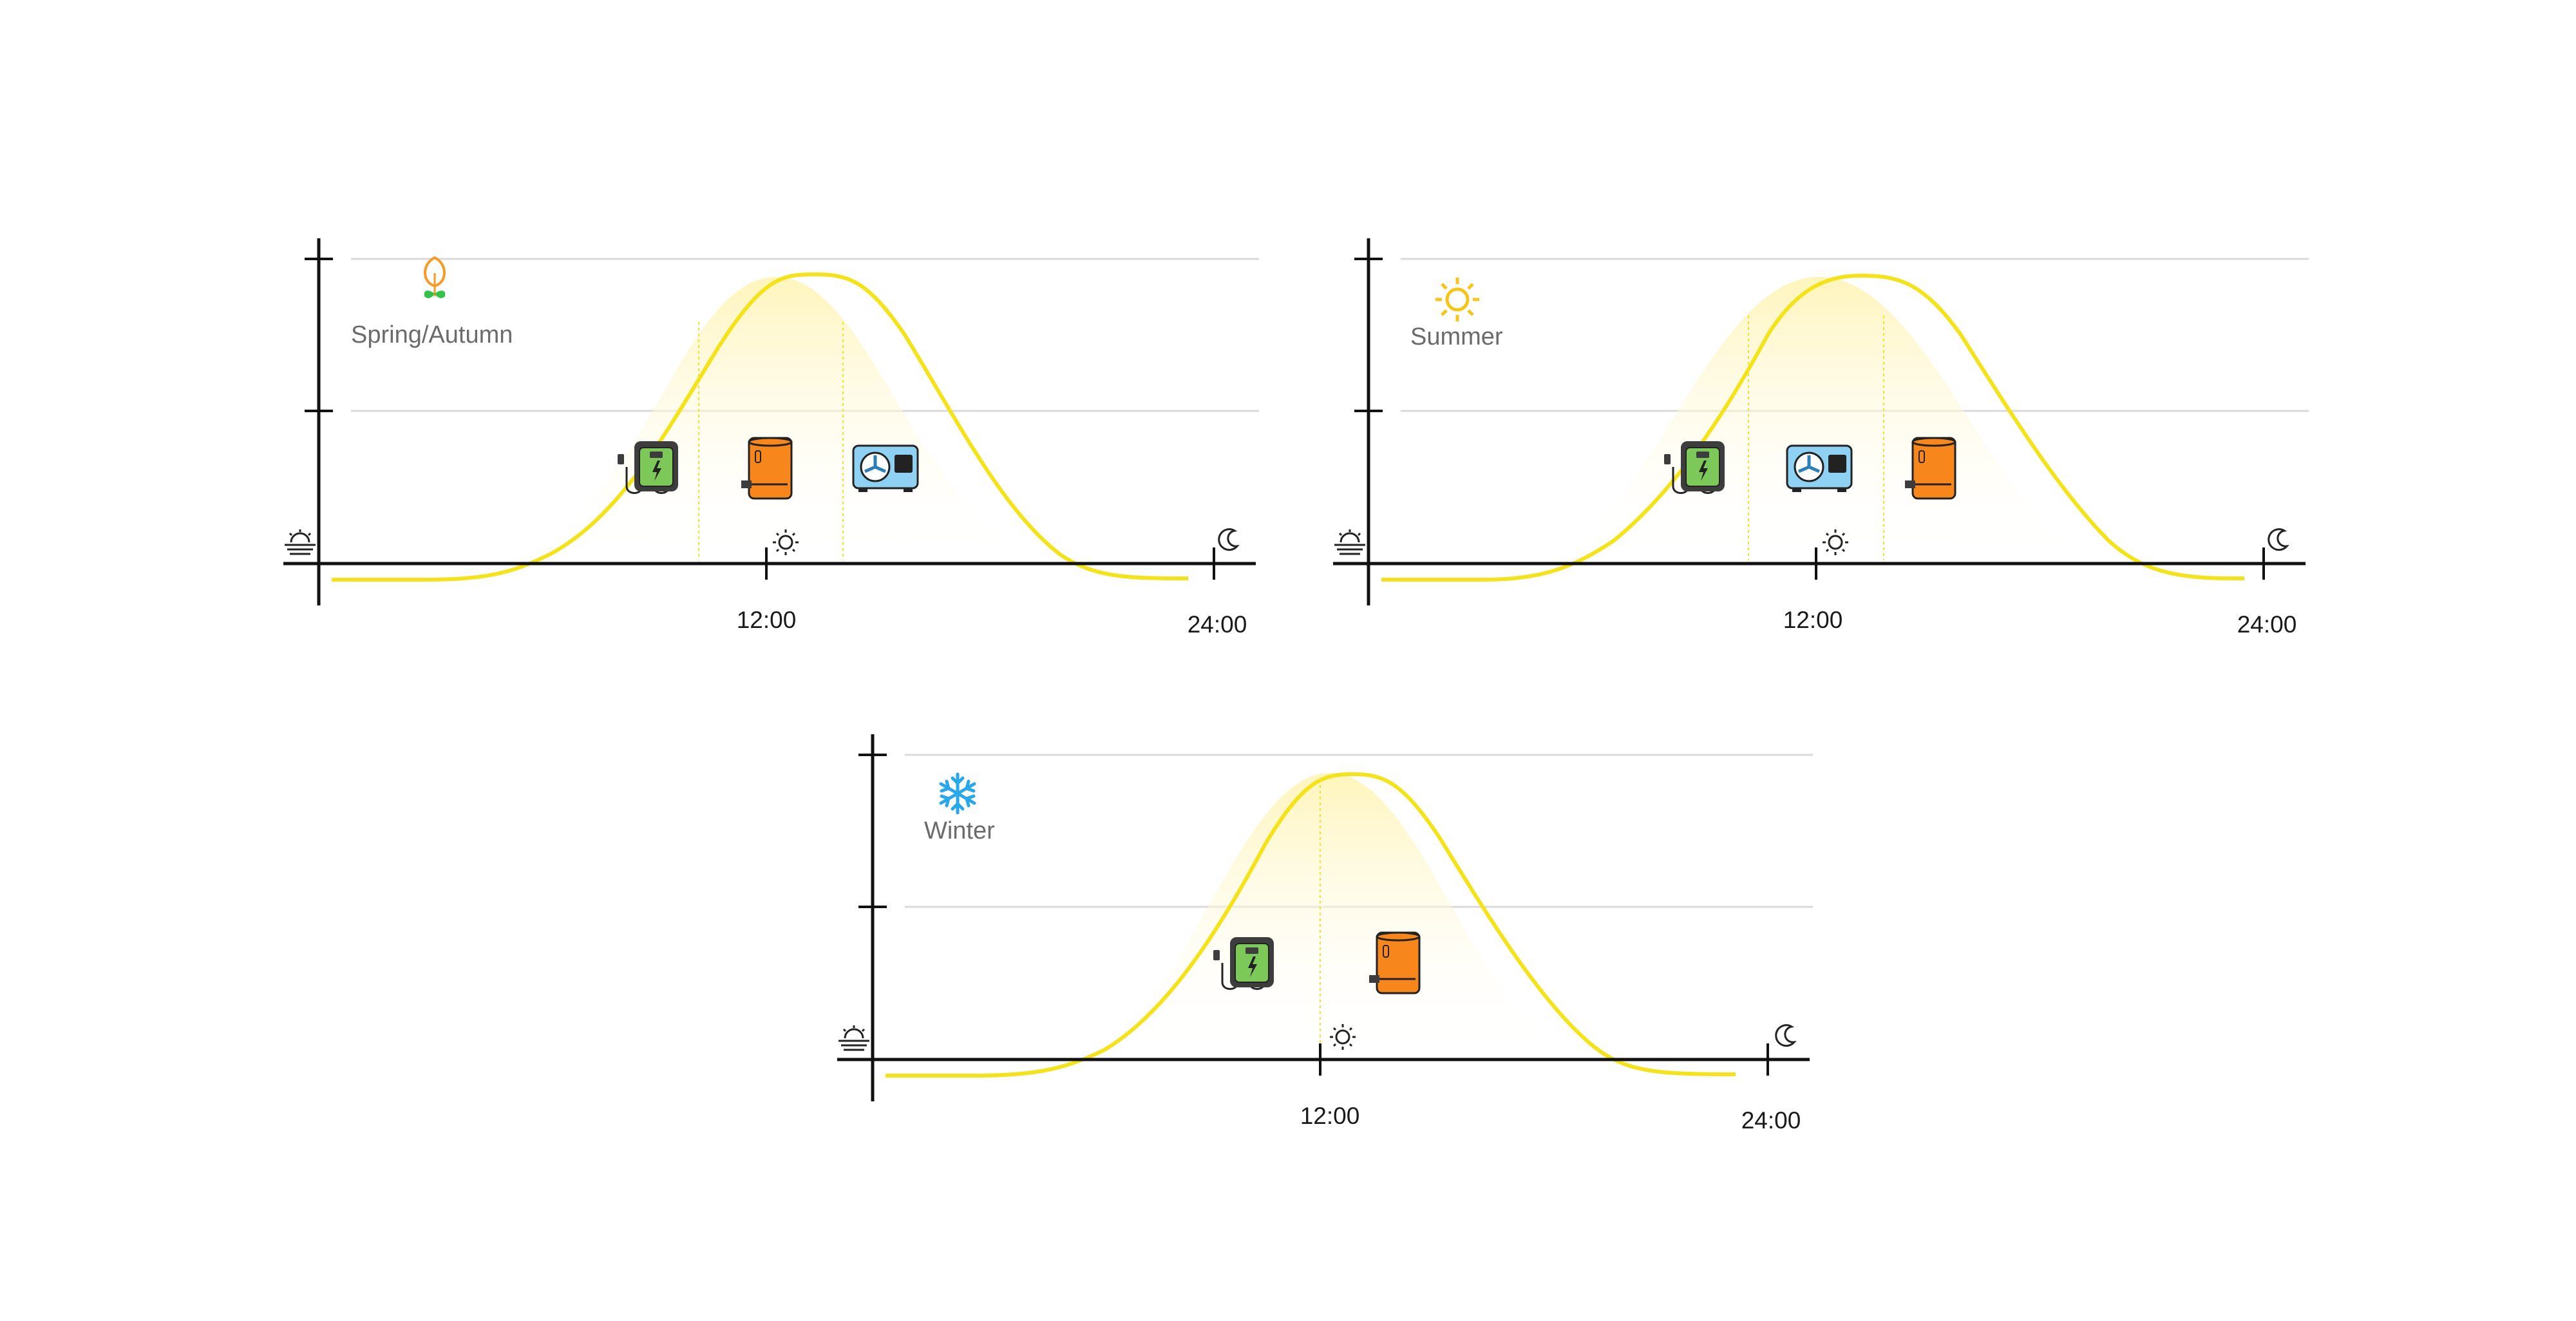 The width and height of the screenshot is (2576, 1321). What do you see at coordinates (1457, 336) in the screenshot?
I see `season-label: Summer` at bounding box center [1457, 336].